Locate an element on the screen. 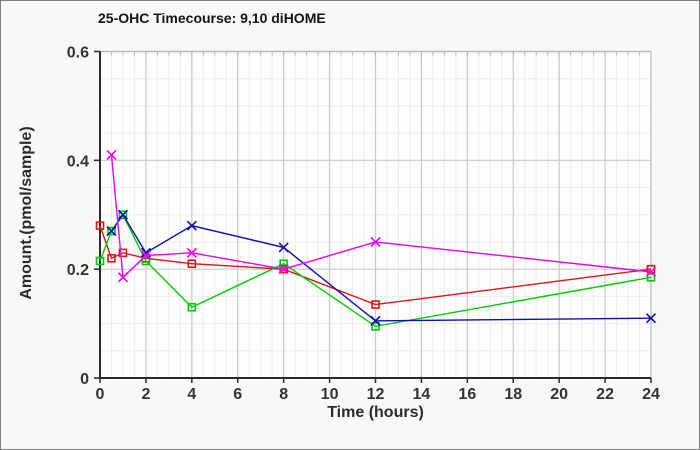 Image resolution: width=700 pixels, height=450 pixels. x-tick-label: 12 is located at coordinates (376, 394).